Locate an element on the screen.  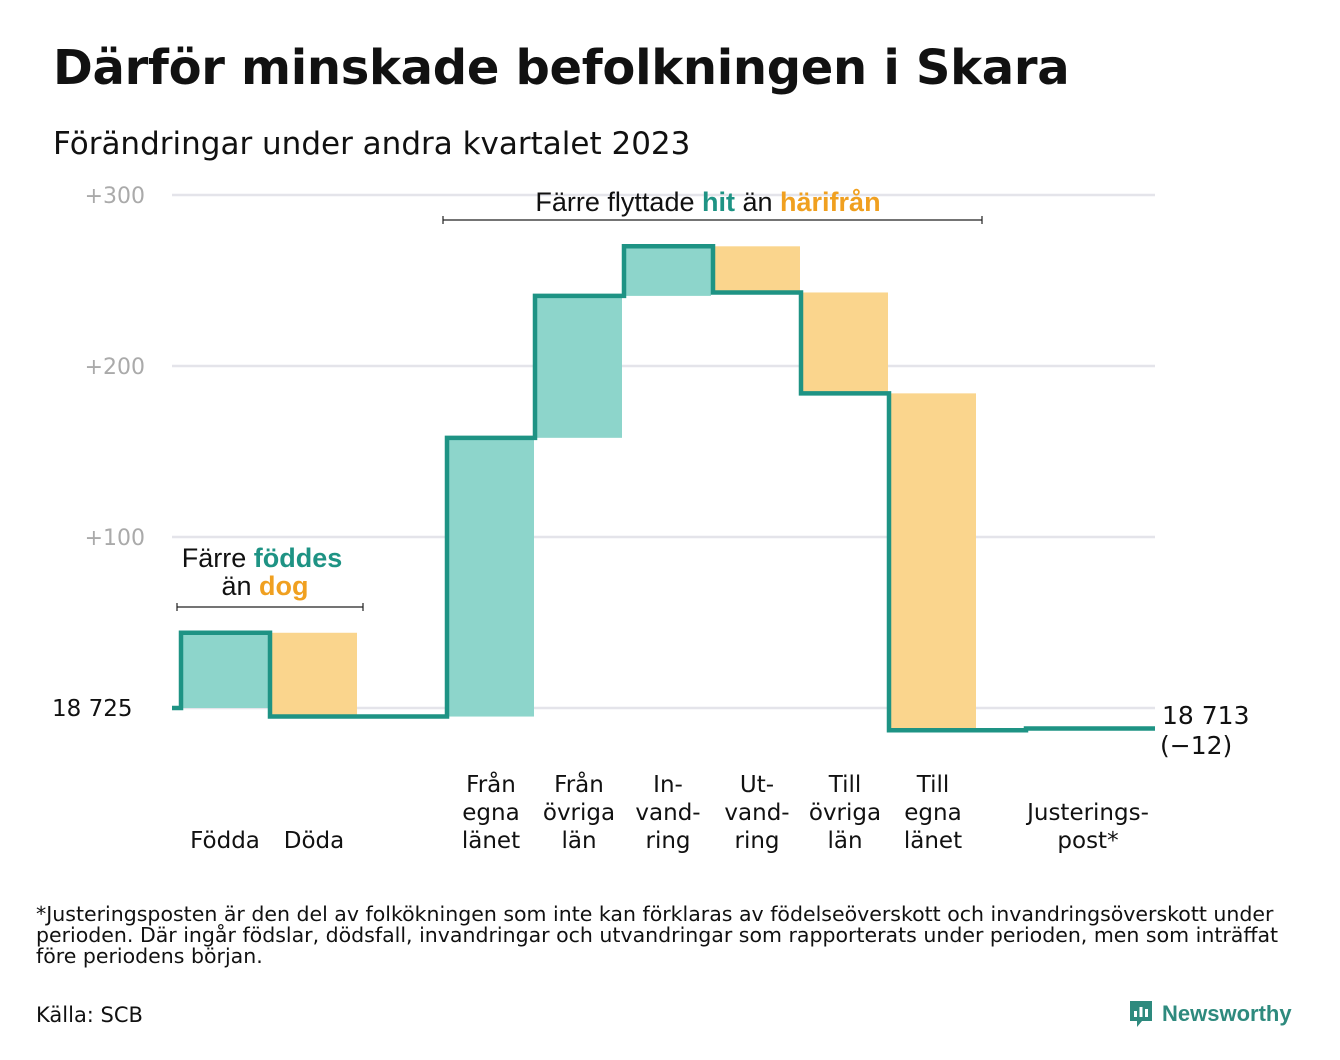
category-label: Justerings- is located at coordinates (1087, 813).